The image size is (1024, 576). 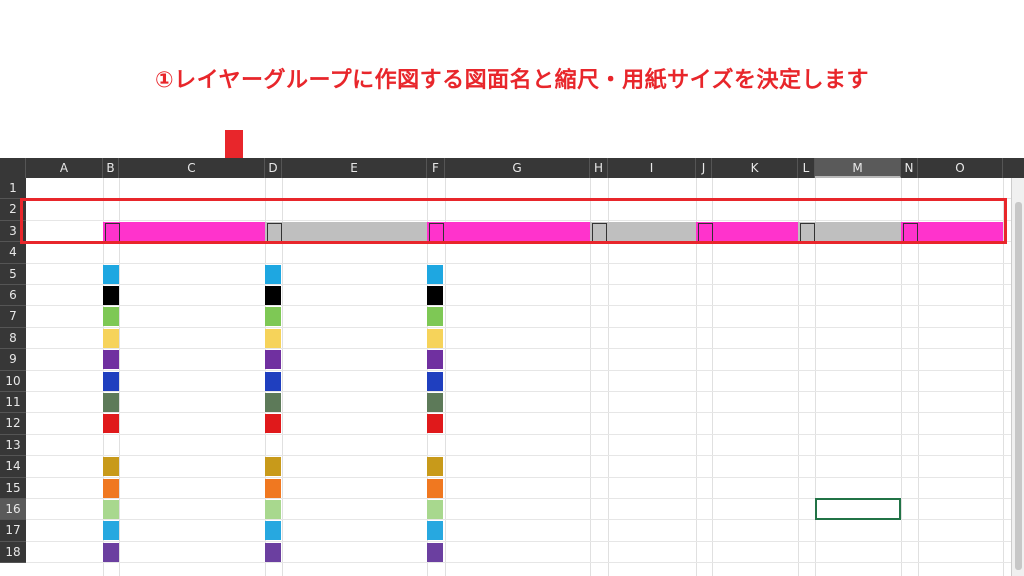 I want to click on row-header-18: 18, so click(x=13, y=552).